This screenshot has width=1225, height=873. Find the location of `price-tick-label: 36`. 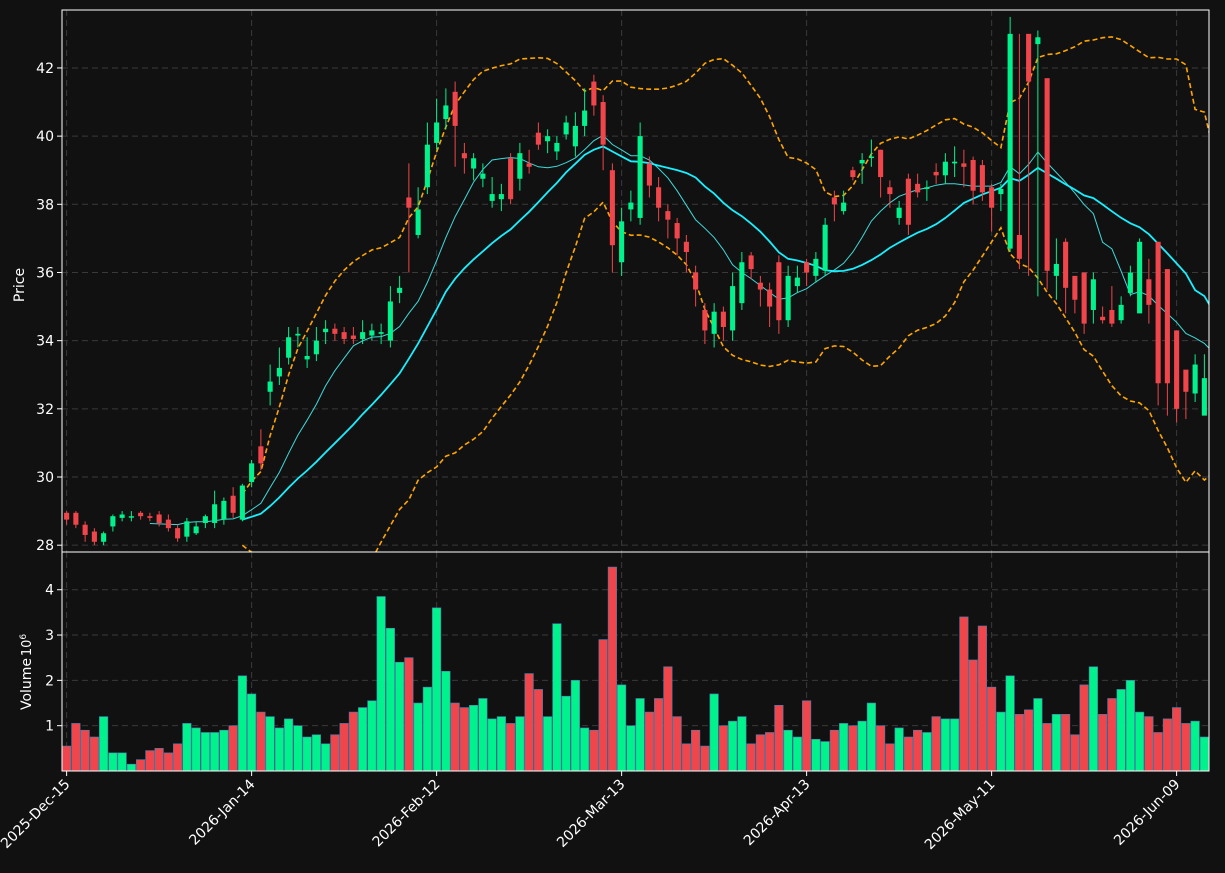

price-tick-label: 36 is located at coordinates (45, 273).